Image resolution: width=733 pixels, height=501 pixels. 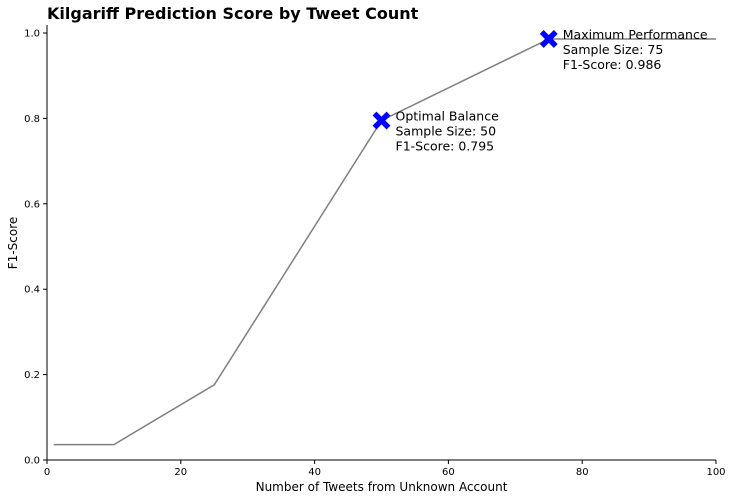 What do you see at coordinates (635, 34) in the screenshot?
I see `annotation-text: Maximum Performance` at bounding box center [635, 34].